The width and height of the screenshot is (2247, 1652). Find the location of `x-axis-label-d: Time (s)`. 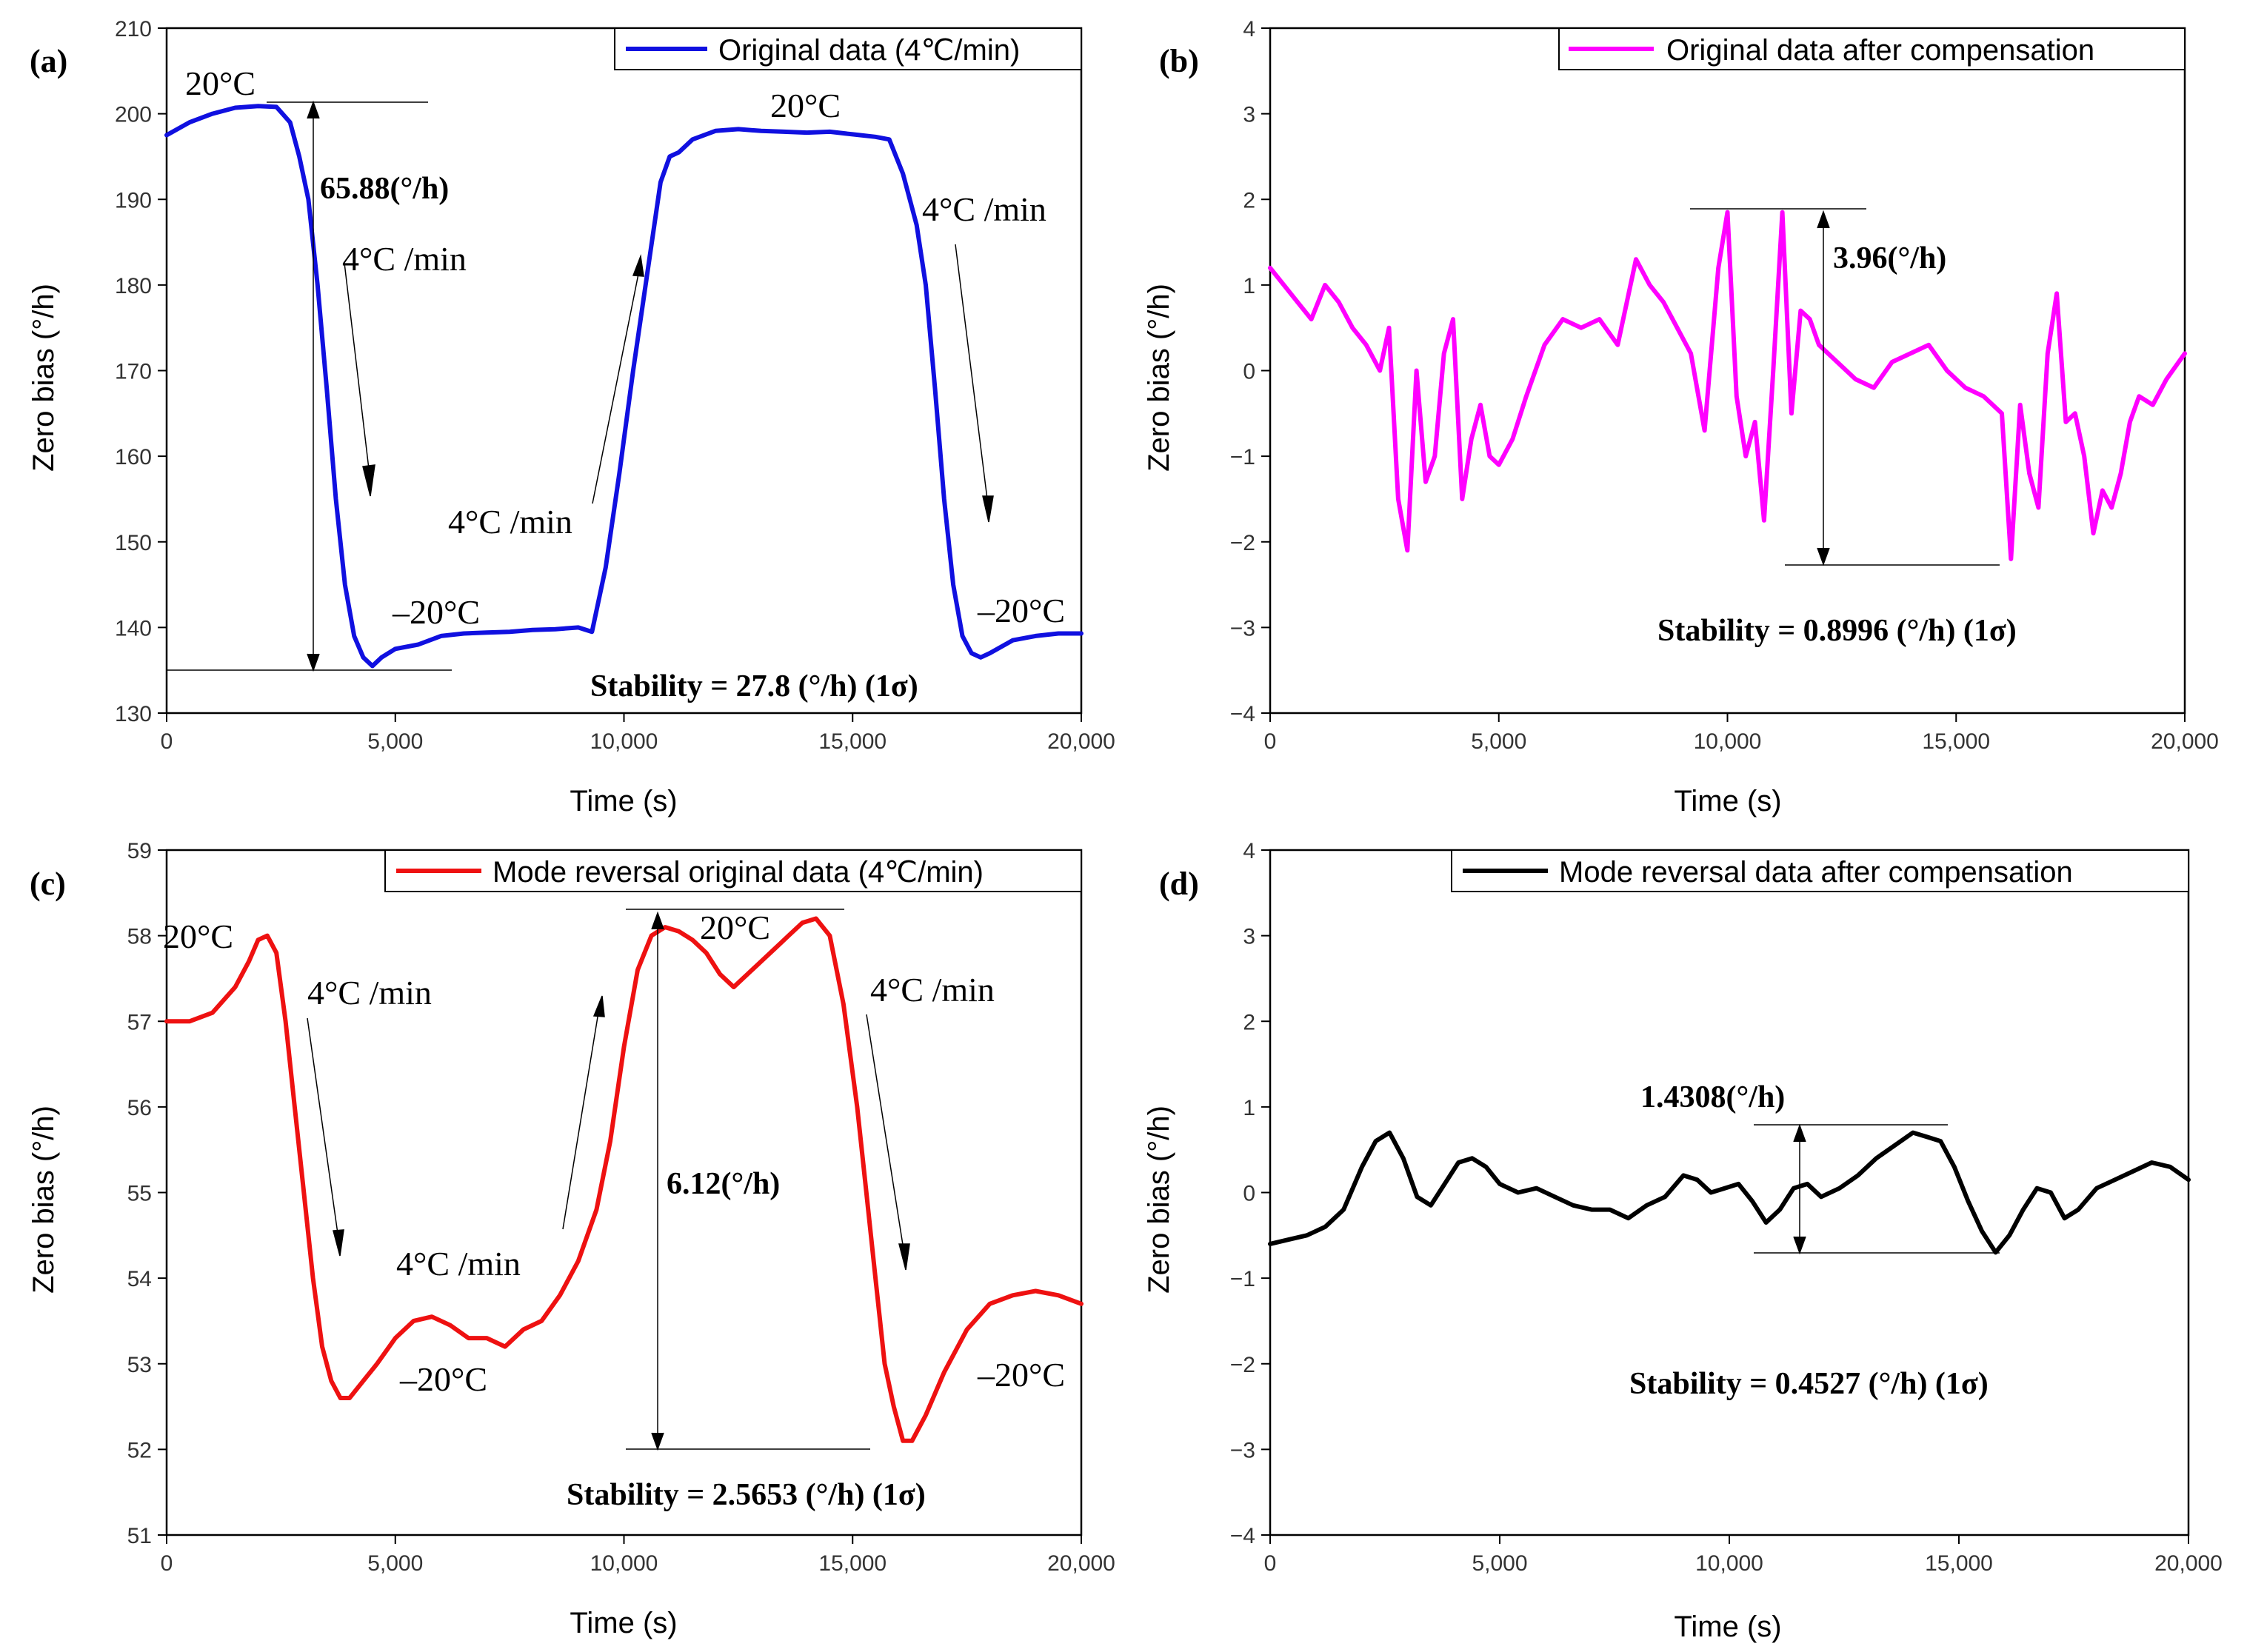

x-axis-label-d: Time (s) is located at coordinates (1728, 1627).